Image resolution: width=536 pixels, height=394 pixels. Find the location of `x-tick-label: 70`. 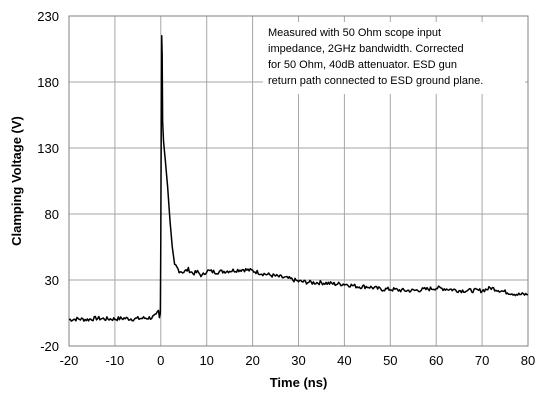

x-tick-label: 70 is located at coordinates (482, 360).